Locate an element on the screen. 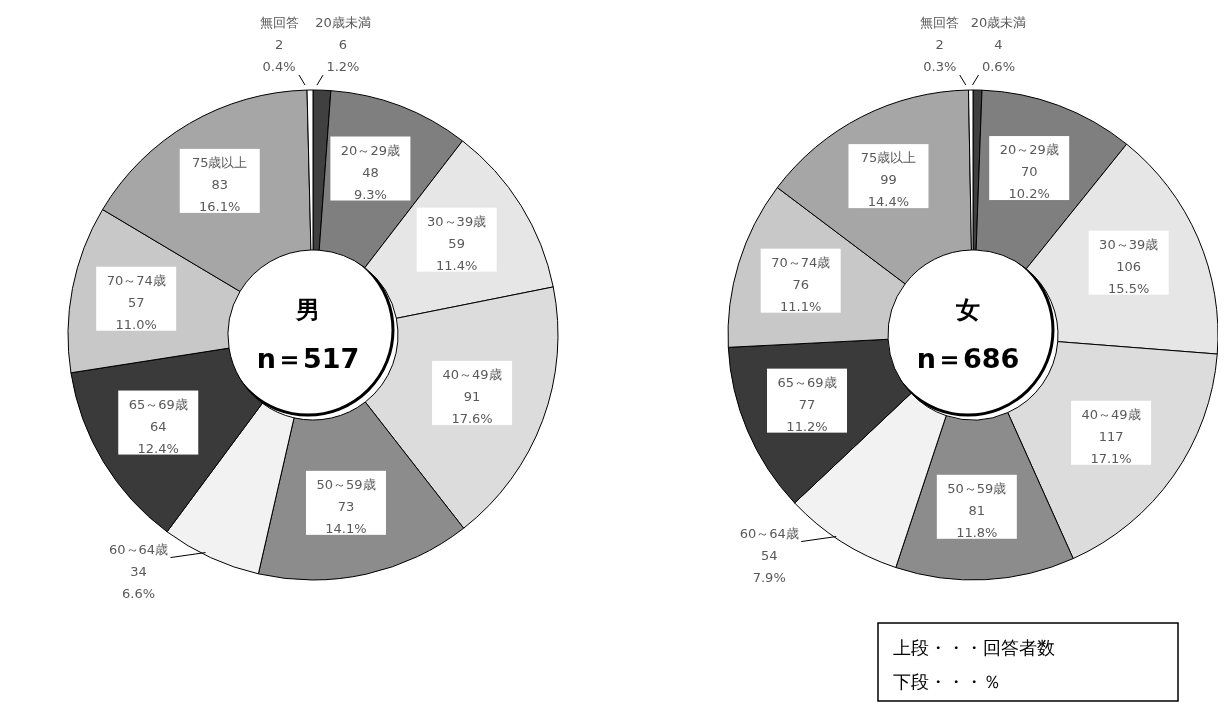 This screenshot has width=1227, height=711. data-label: 77 11.2% is located at coordinates (807, 415).